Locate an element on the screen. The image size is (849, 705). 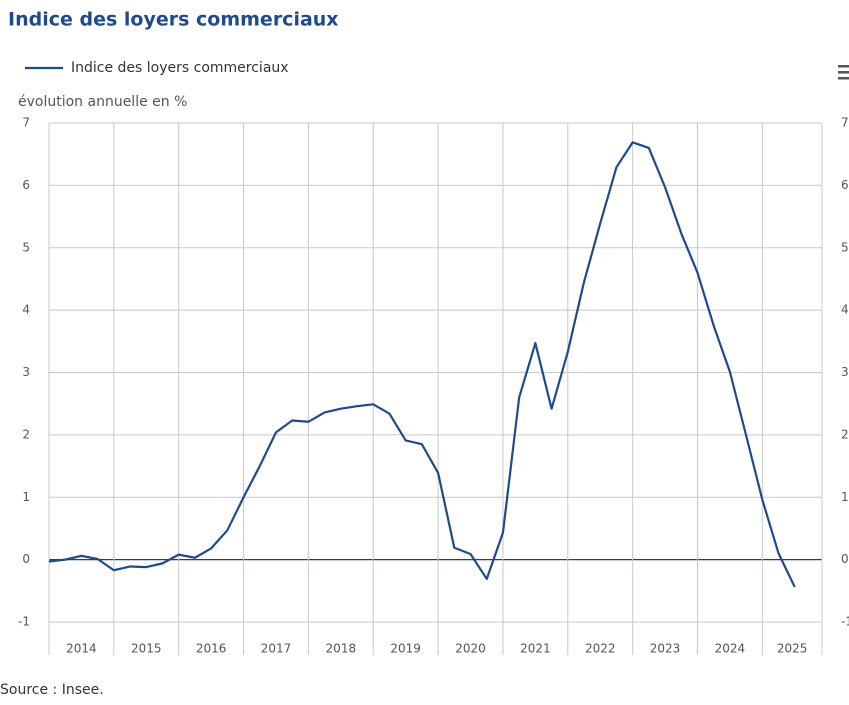
y2-tick-label: 6 is located at coordinates (845, 185).